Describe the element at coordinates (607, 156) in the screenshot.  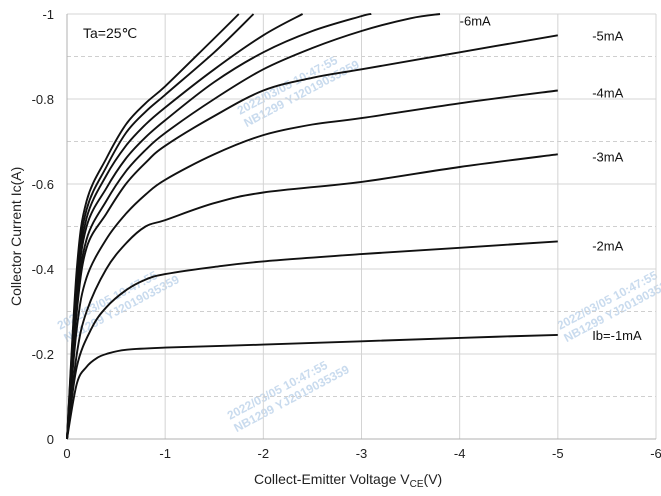
I see `series-label: -3mA` at that location.